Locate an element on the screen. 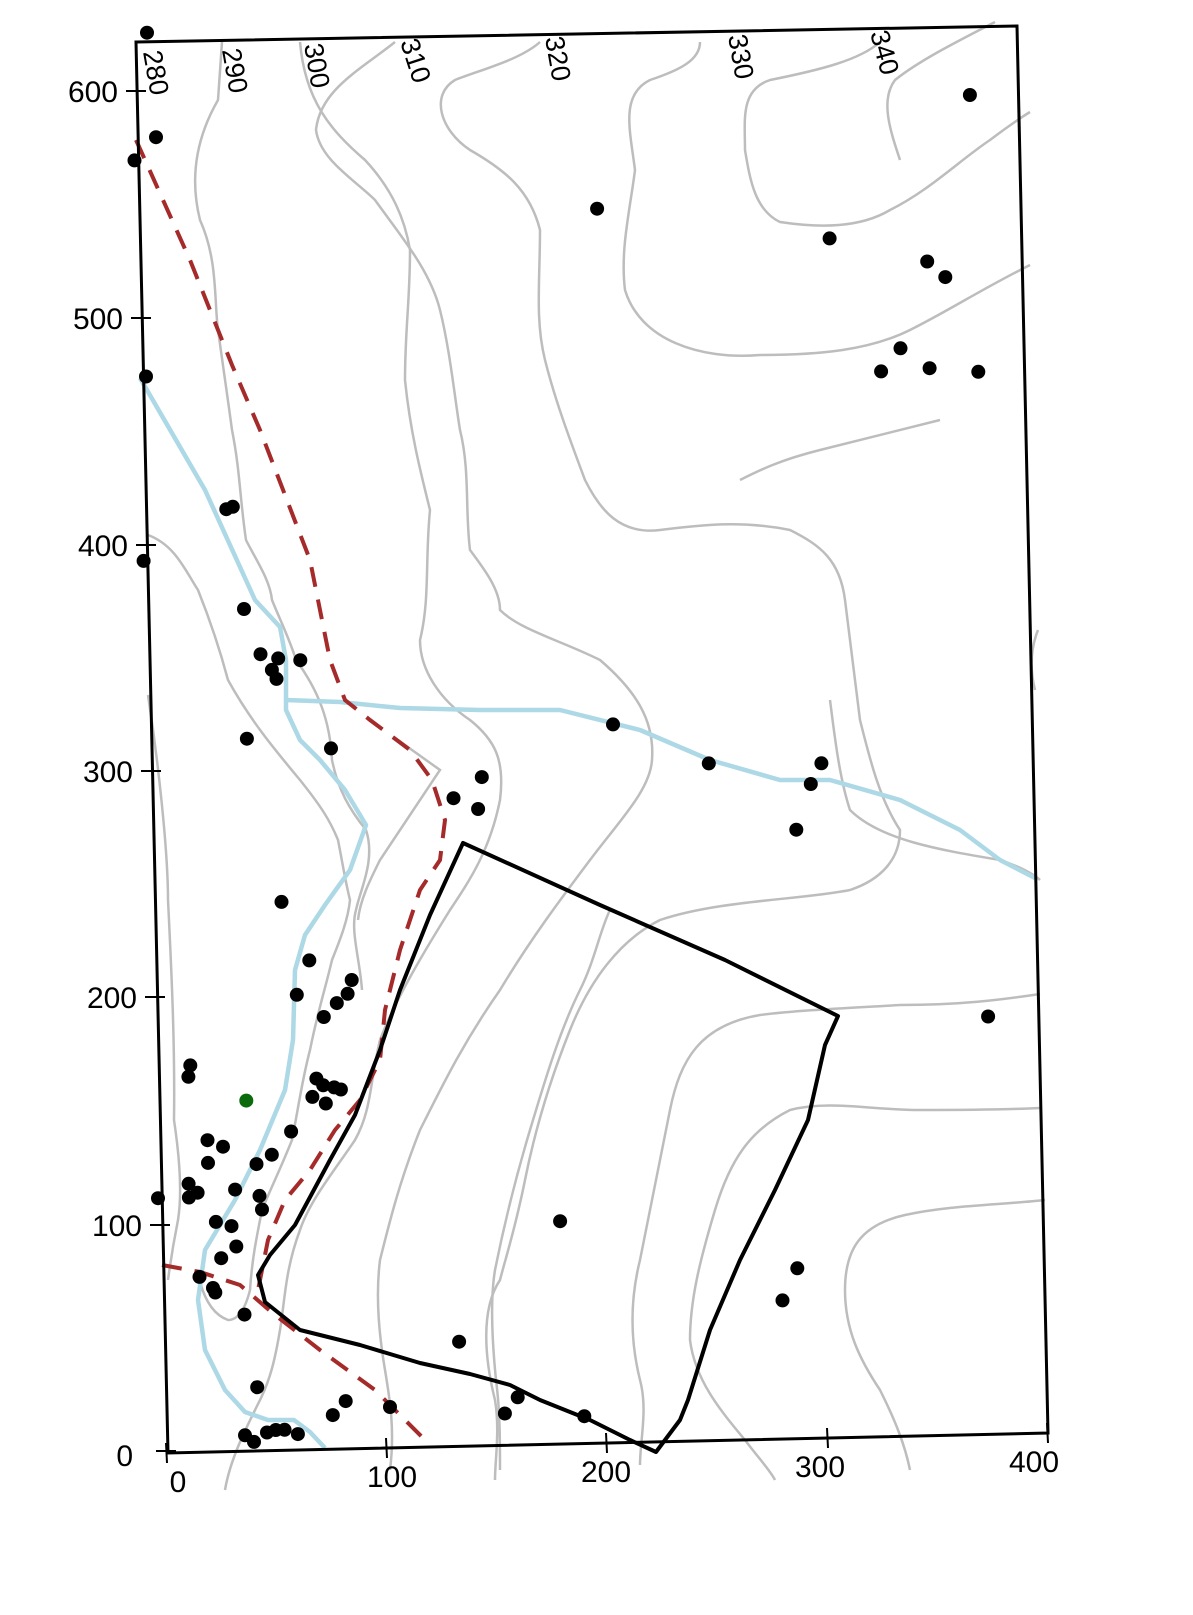 Image resolution: width=1193 pixels, height=1615 pixels. contour-330-b is located at coordinates (836, 1229).